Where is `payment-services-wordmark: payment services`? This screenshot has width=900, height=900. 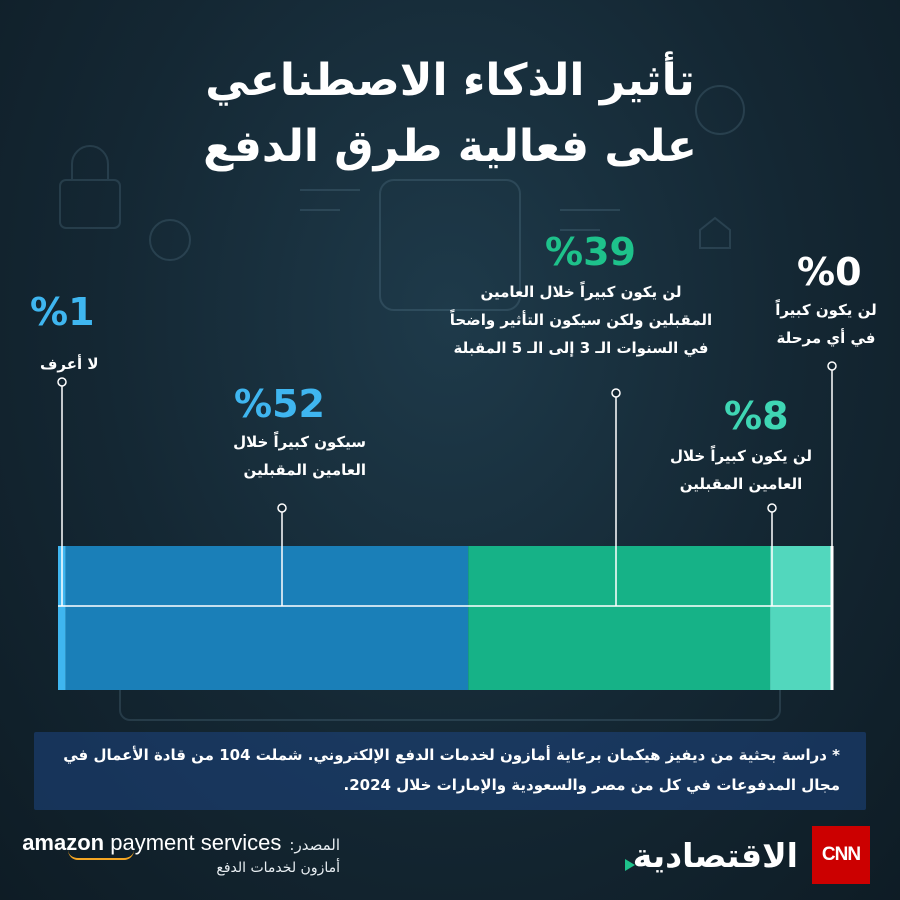 payment-services-wordmark: payment services is located at coordinates (193, 842).